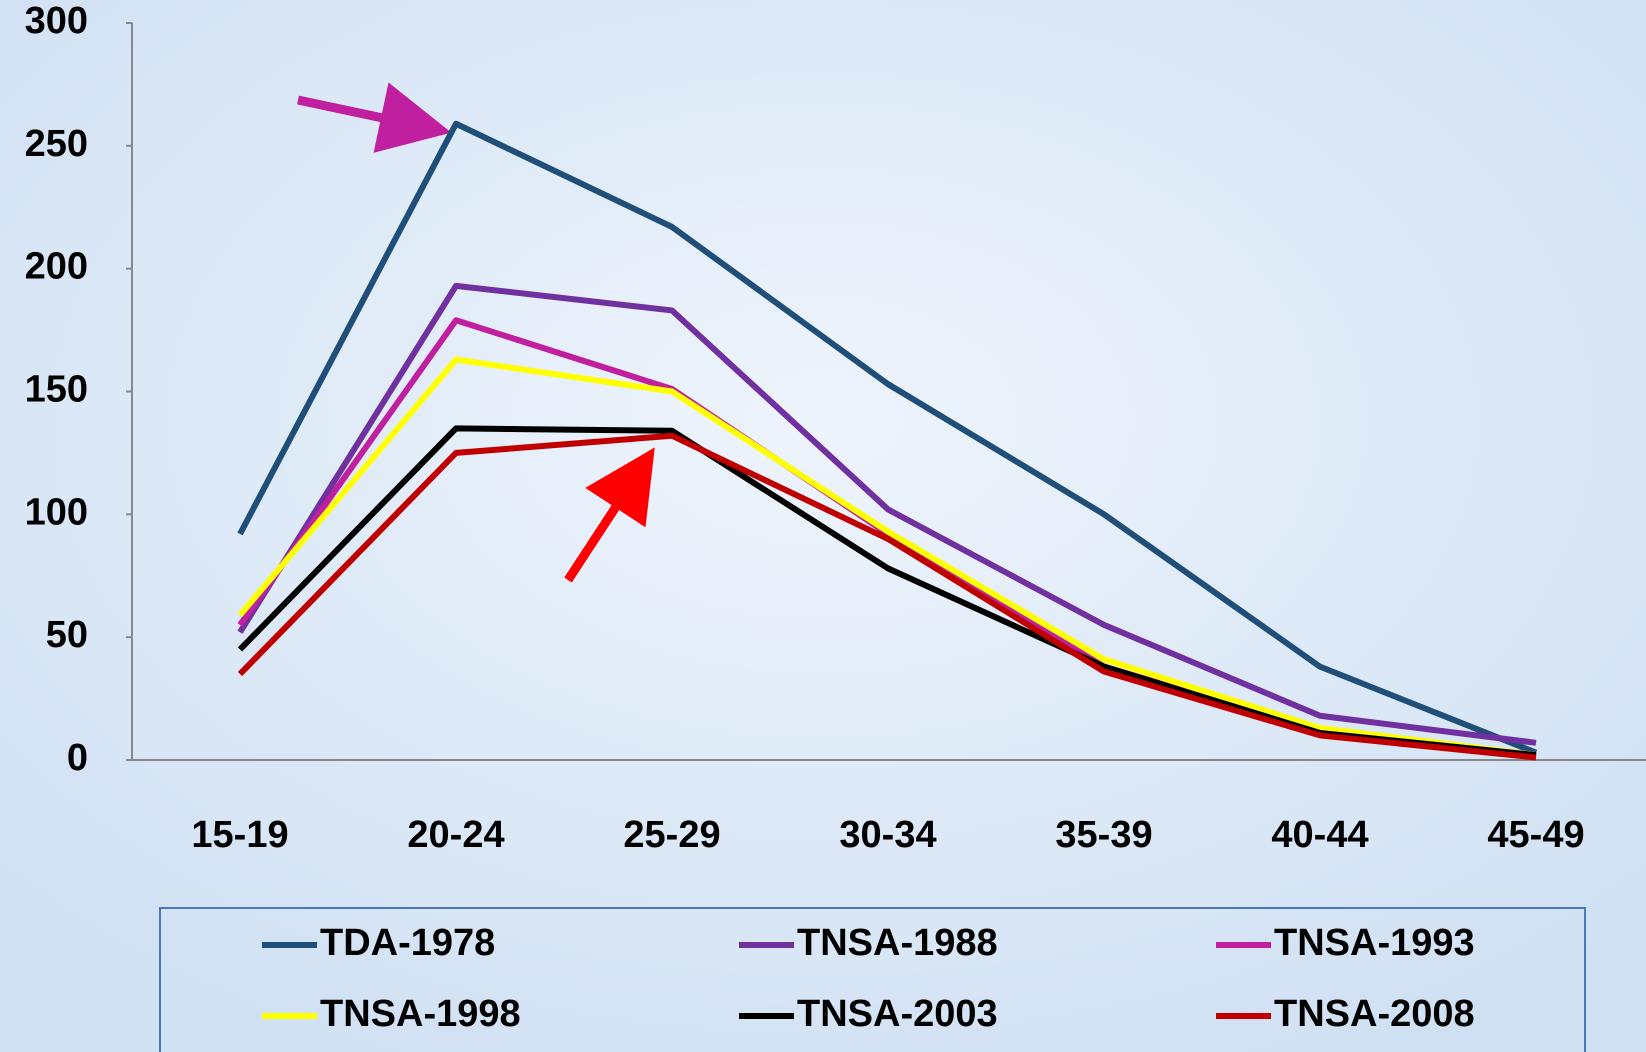 The height and width of the screenshot is (1052, 1646). What do you see at coordinates (897, 943) in the screenshot?
I see `legend-label: TNSA-1988` at bounding box center [897, 943].